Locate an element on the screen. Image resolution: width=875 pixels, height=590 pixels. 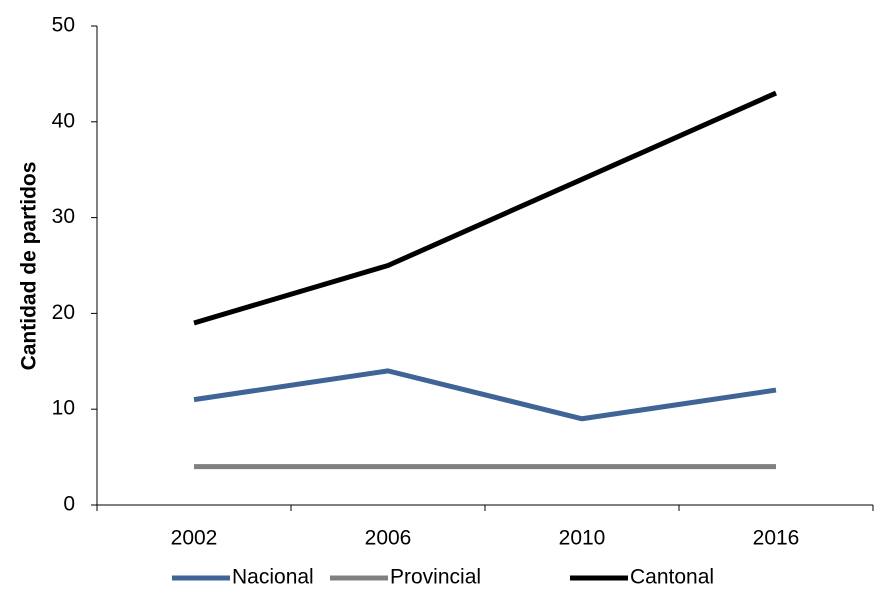
x-tick-label: 2006 is located at coordinates (388, 538).